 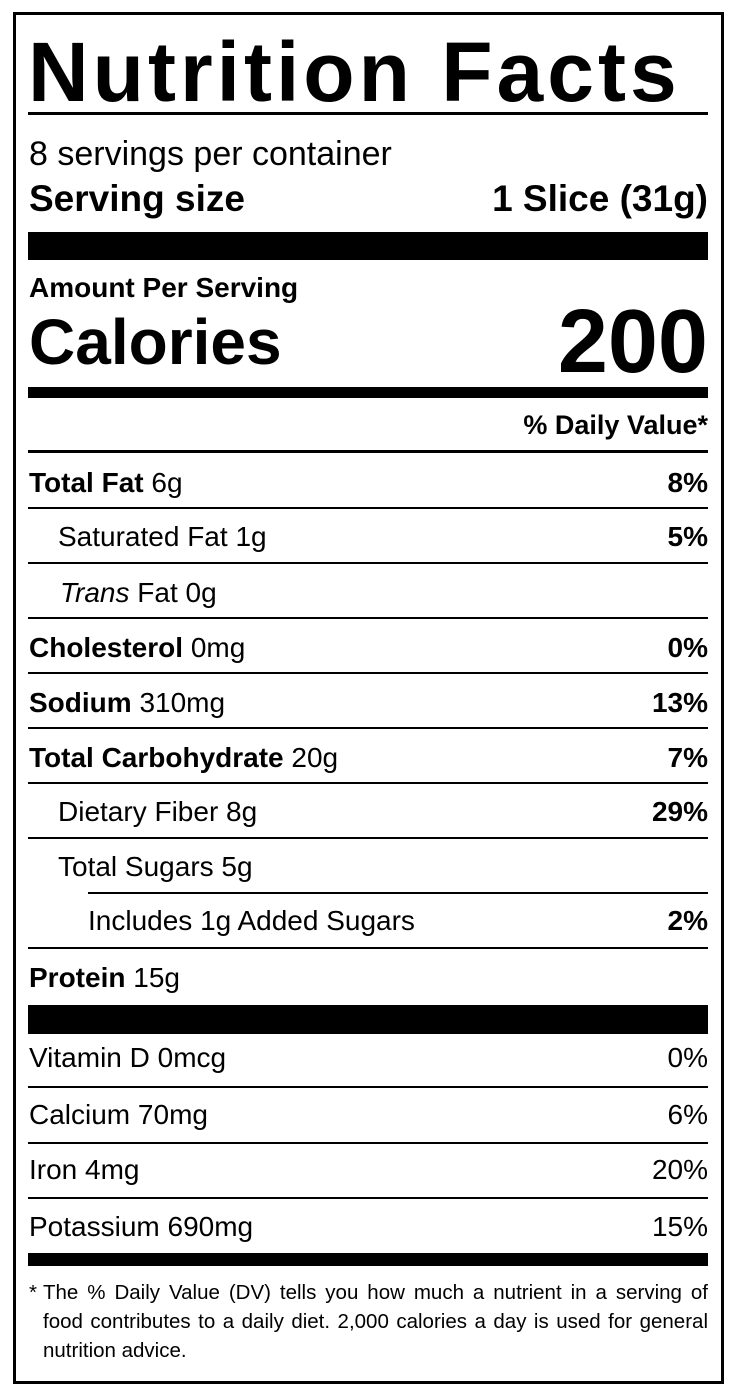 What do you see at coordinates (80, 1114) in the screenshot?
I see `vitamin-name: Calcium` at bounding box center [80, 1114].